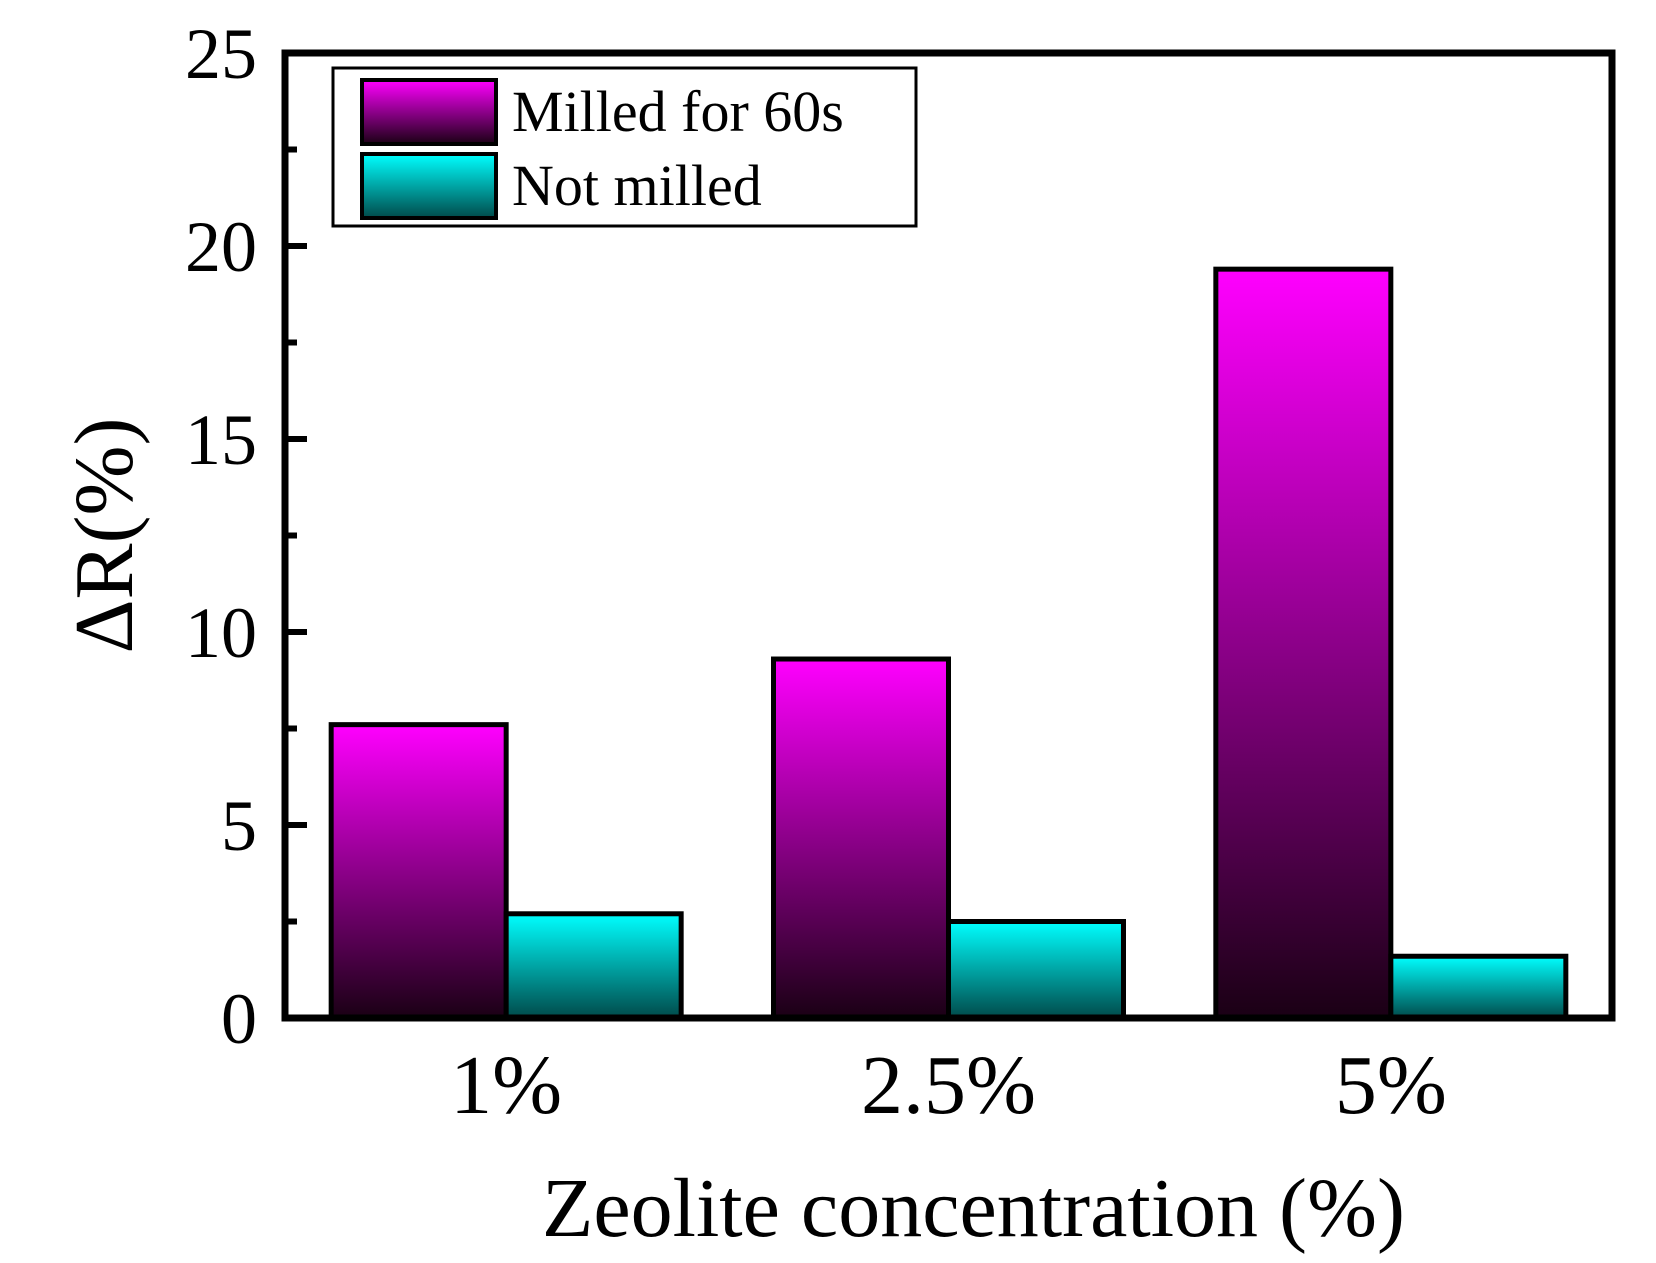  Describe the element at coordinates (593, 966) in the screenshot. I see `bar-not-milled-1pct` at that location.